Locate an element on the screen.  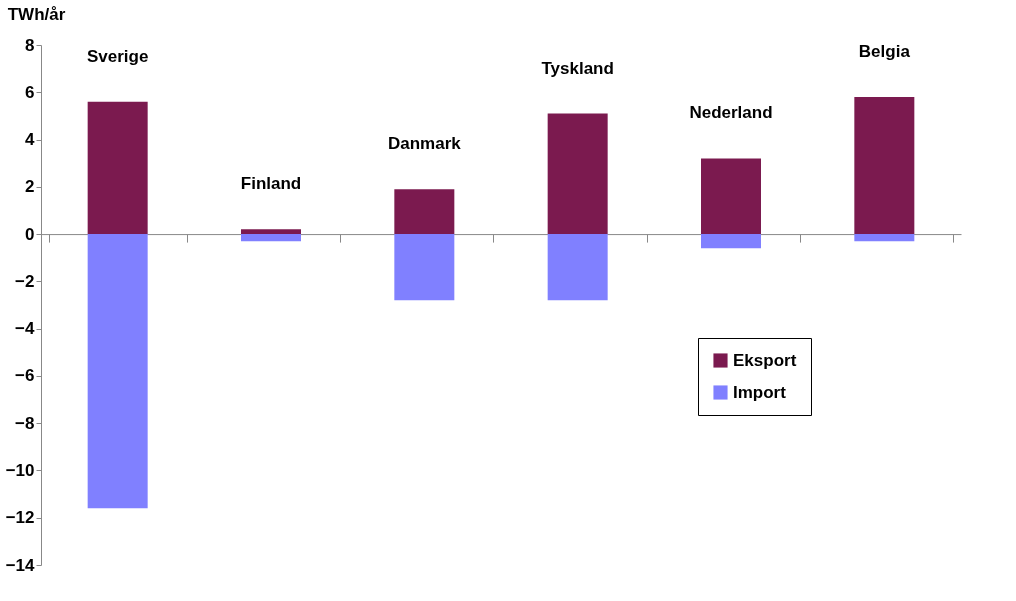
y-tick-label: −6 is located at coordinates (25, 376).